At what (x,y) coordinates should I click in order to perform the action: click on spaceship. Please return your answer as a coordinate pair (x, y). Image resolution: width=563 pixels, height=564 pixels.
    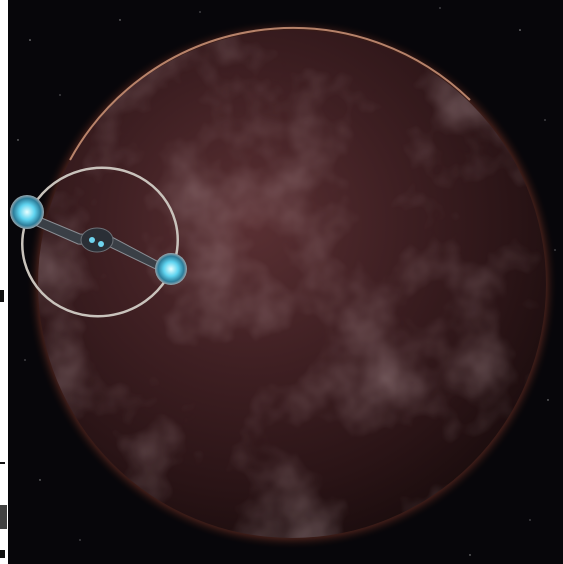
    Looking at the image, I should click on (98, 242).